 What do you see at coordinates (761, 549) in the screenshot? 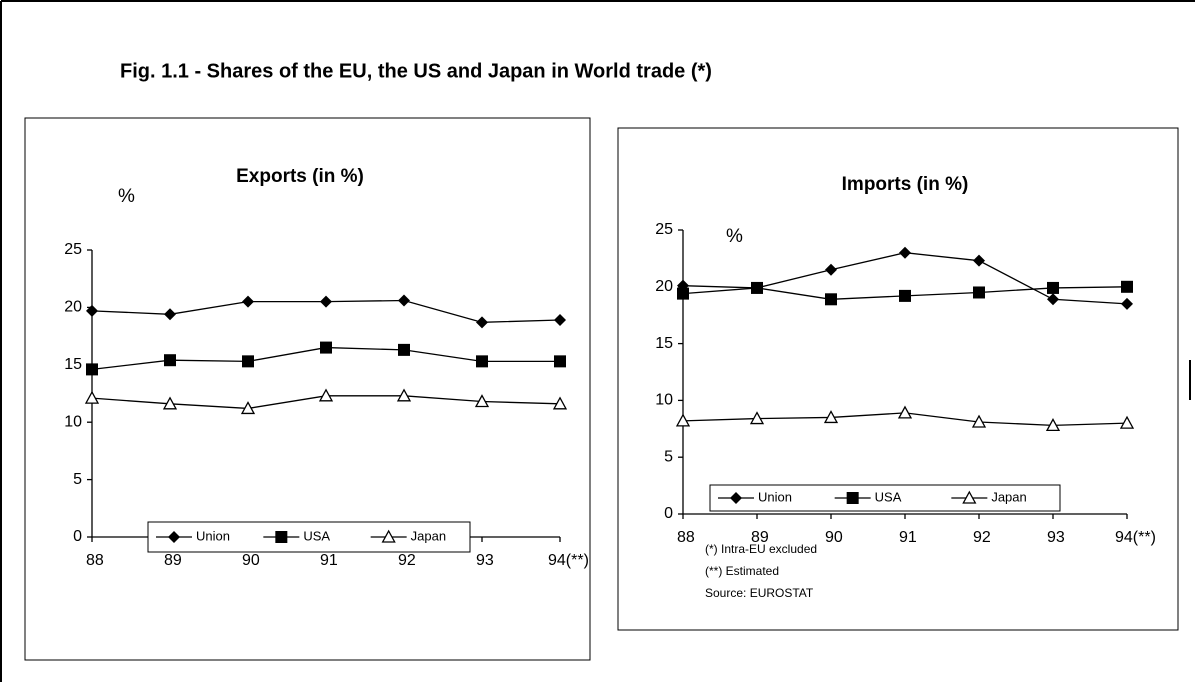
I see `footnote: (*) Intra-EU excluded` at bounding box center [761, 549].